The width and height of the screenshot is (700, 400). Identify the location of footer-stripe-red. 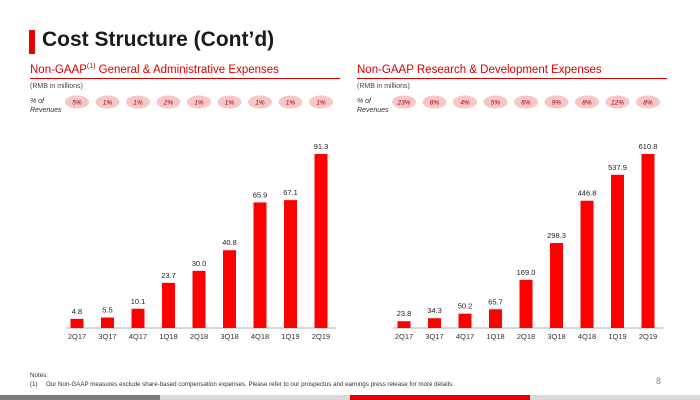
(440, 397).